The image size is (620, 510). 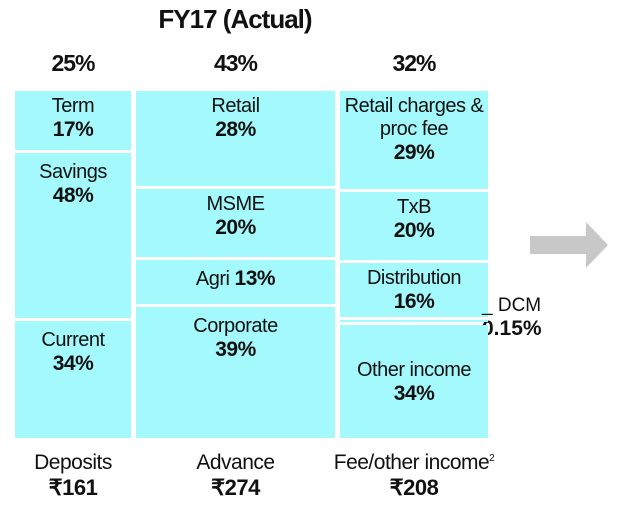 I want to click on segment-value: 28%, so click(x=235, y=129).